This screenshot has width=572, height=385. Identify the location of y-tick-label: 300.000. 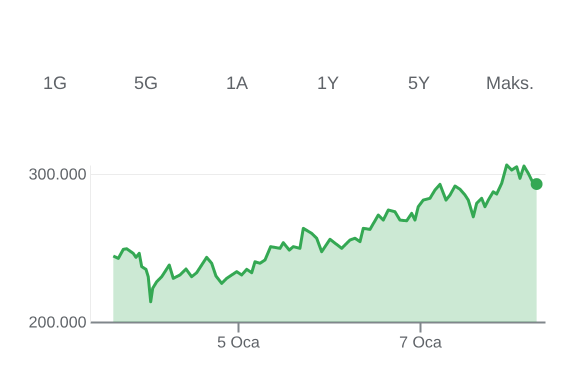
(57, 175).